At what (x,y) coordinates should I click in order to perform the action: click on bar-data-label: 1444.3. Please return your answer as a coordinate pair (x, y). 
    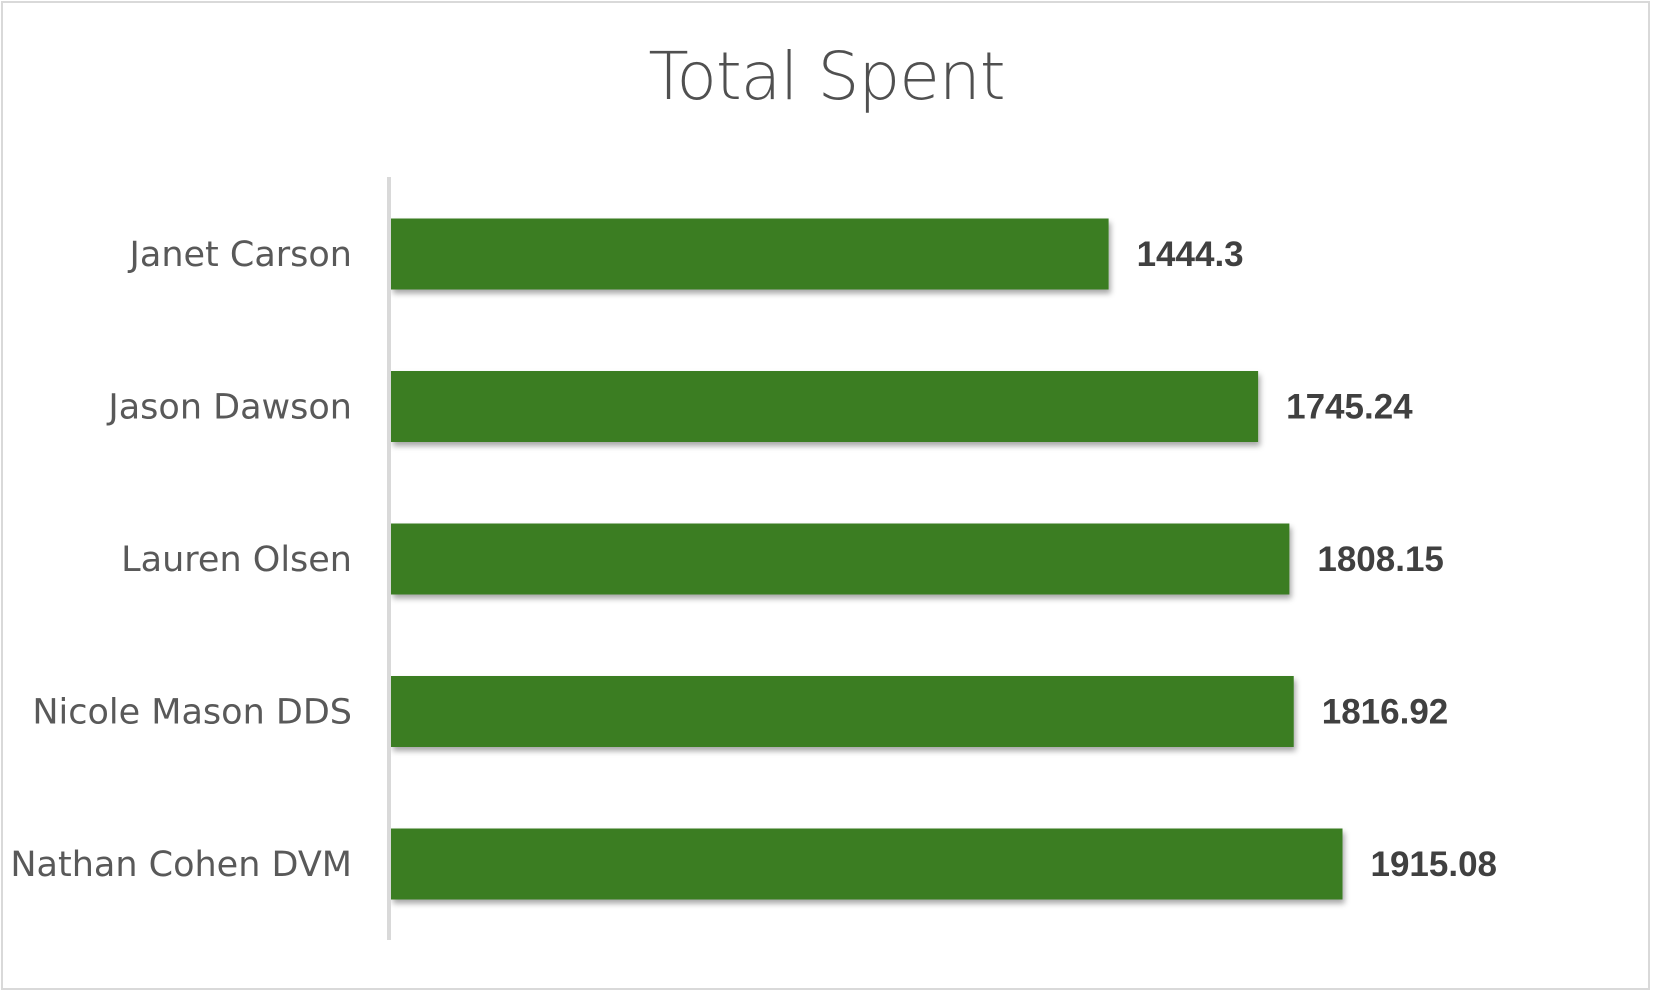
    Looking at the image, I should click on (1190, 254).